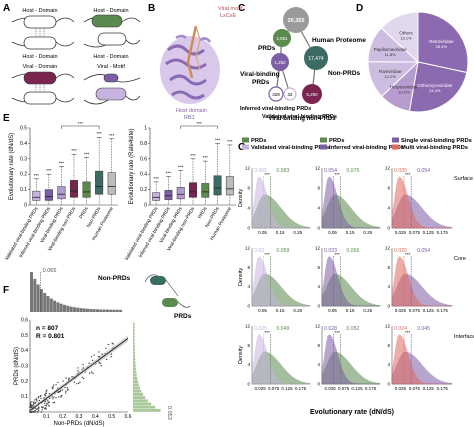 The height and width of the screenshot is (427, 474). What do you see at coordinates (406, 32) in the screenshot?
I see `pie-label-5: Others` at bounding box center [406, 32].